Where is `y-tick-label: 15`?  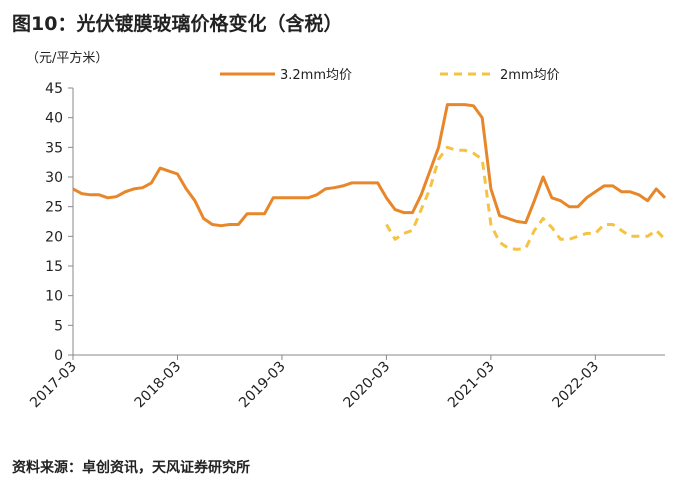
y-tick-label: 15 is located at coordinates (54, 267).